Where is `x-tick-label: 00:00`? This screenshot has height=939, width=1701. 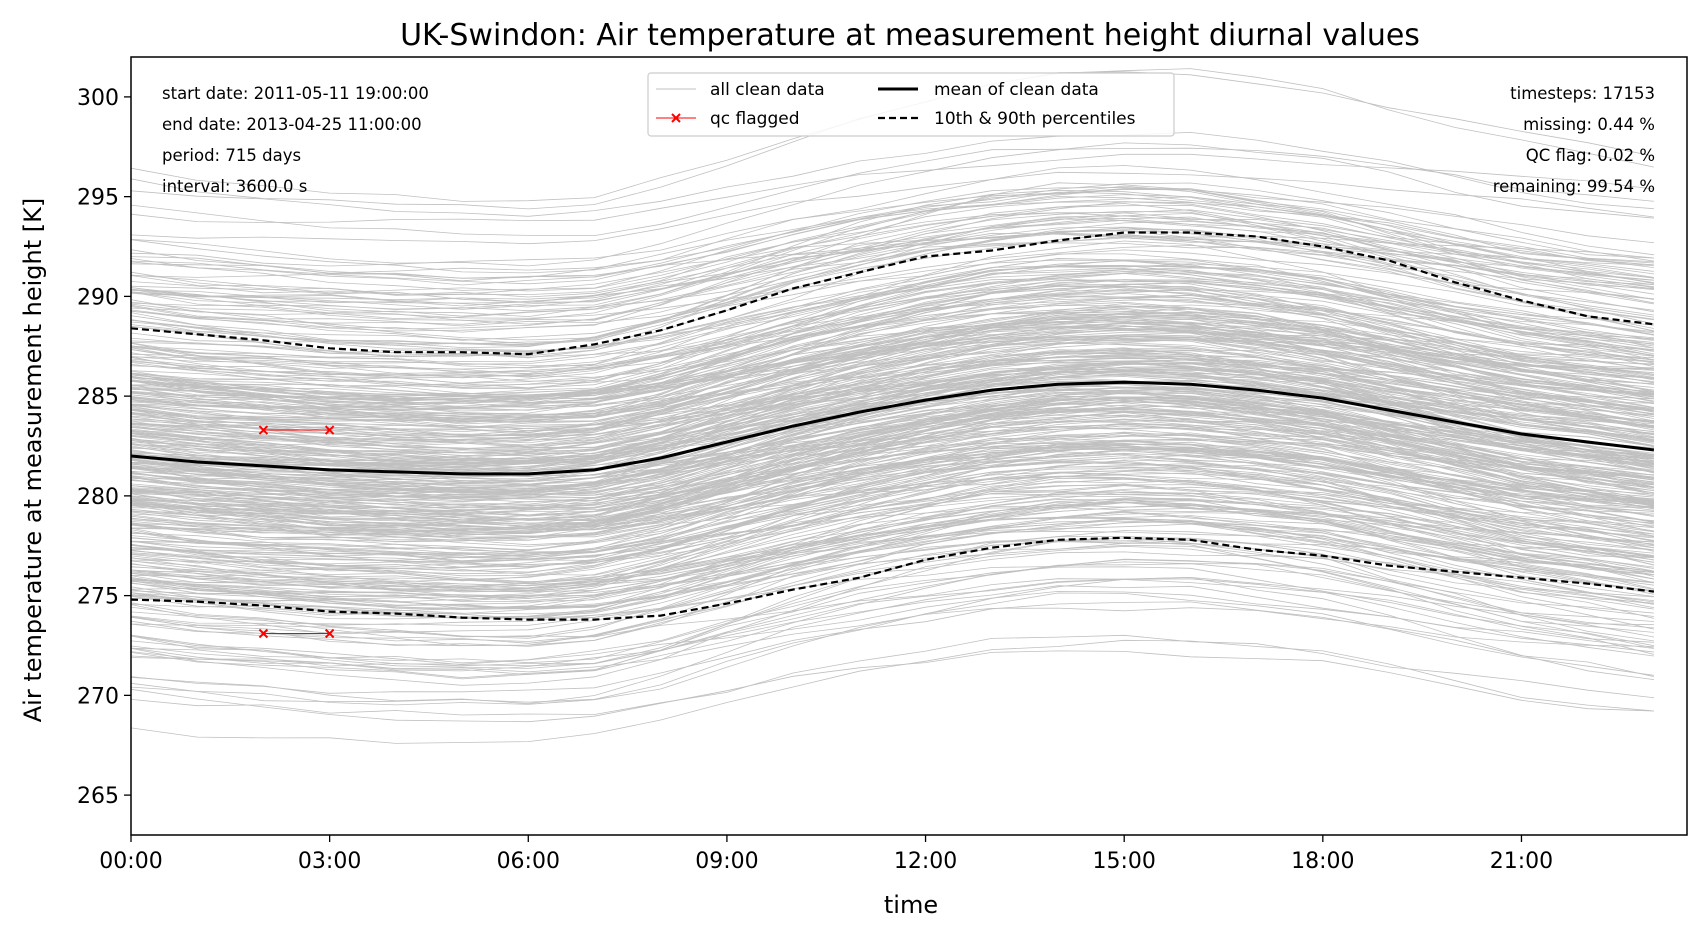
x-tick-label: 00:00 is located at coordinates (130, 861).